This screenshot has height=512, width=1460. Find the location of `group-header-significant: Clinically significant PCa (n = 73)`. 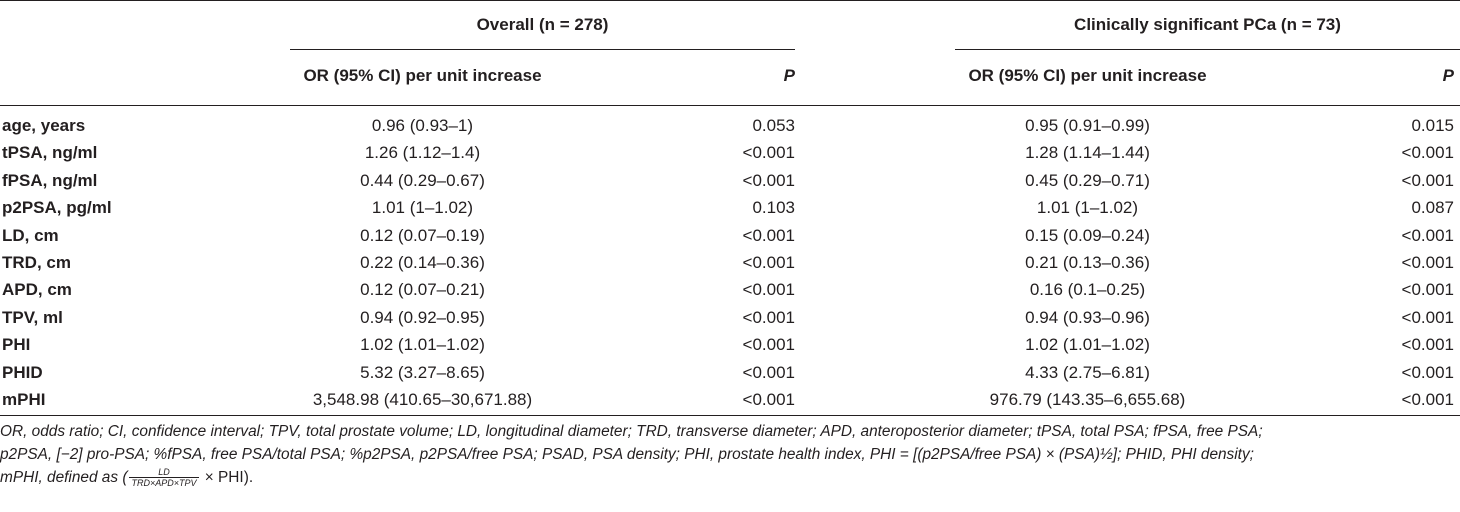

group-header-significant: Clinically significant PCa (n = 73) is located at coordinates (1207, 24).